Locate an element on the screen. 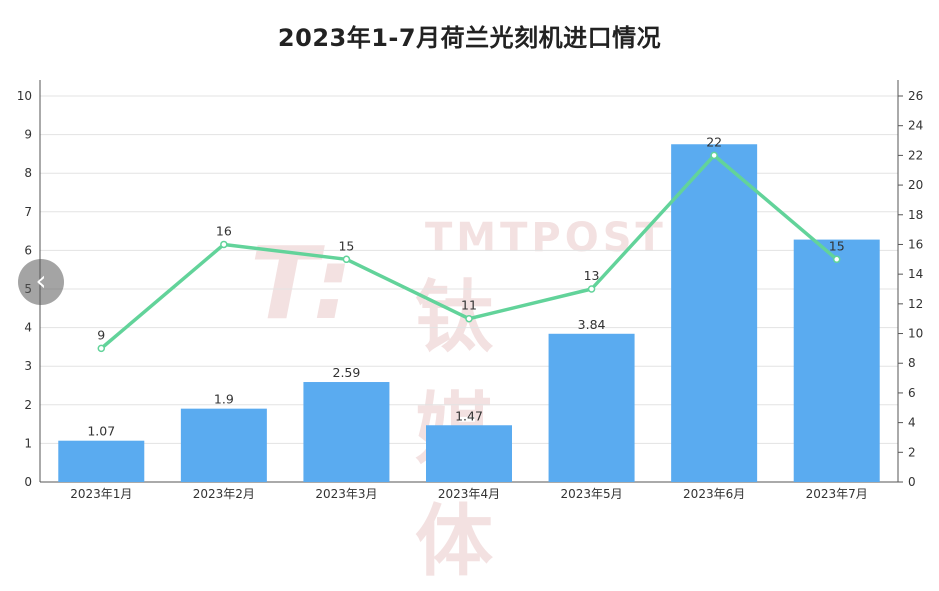  bar-value-label: 2.59 is located at coordinates (347, 372).